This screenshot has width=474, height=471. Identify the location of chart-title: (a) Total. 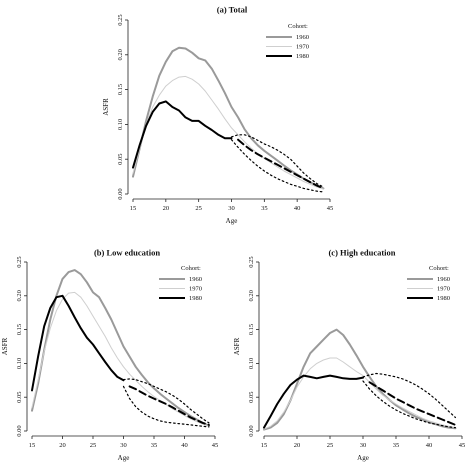
(232, 9).